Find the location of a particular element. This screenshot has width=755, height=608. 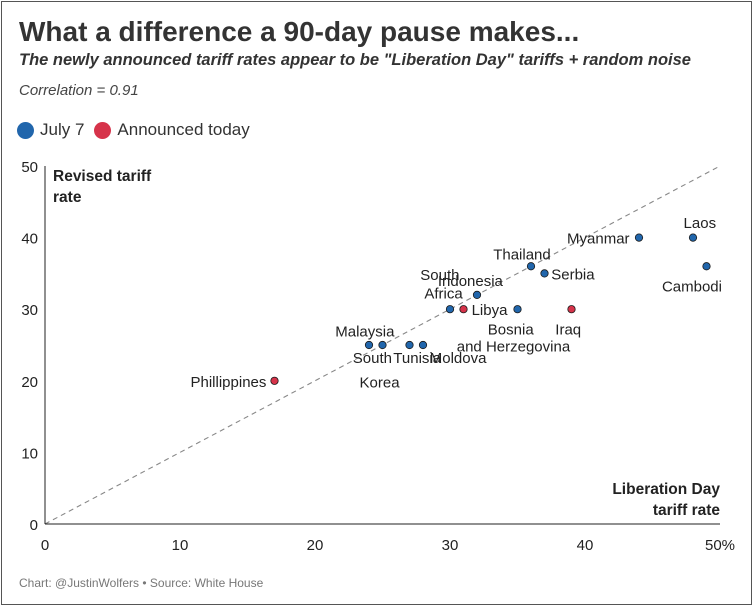

y-tick-label: 10 is located at coordinates (29, 453).